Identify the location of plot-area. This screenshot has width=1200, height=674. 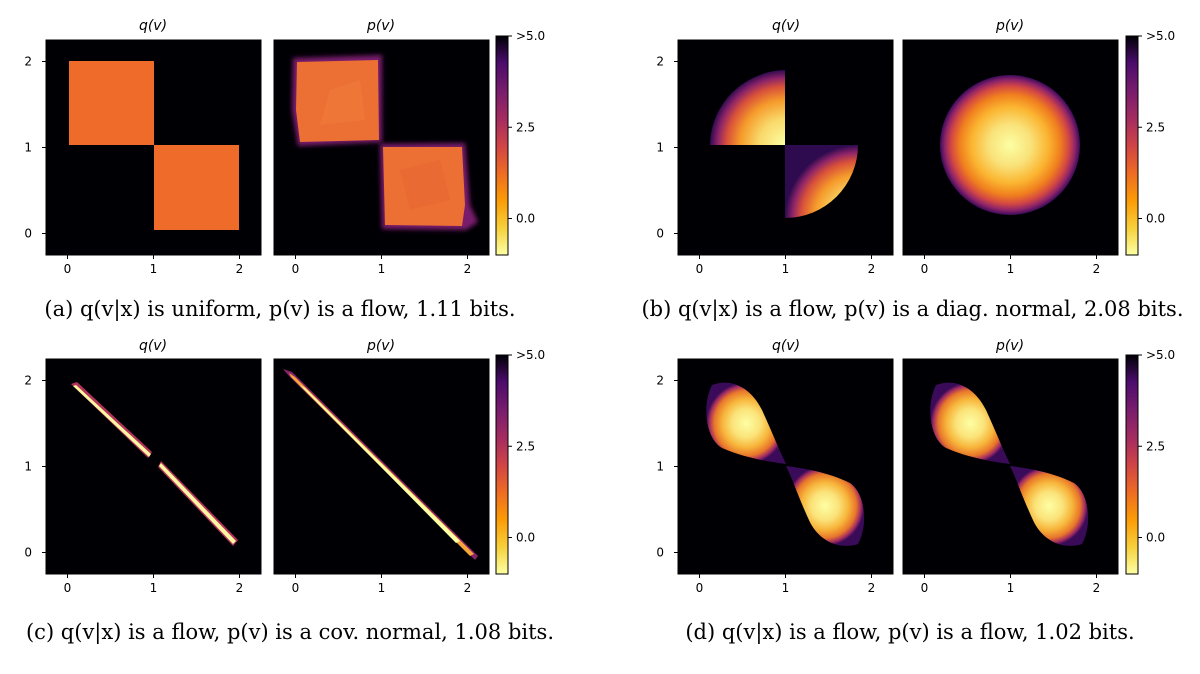
(153, 466).